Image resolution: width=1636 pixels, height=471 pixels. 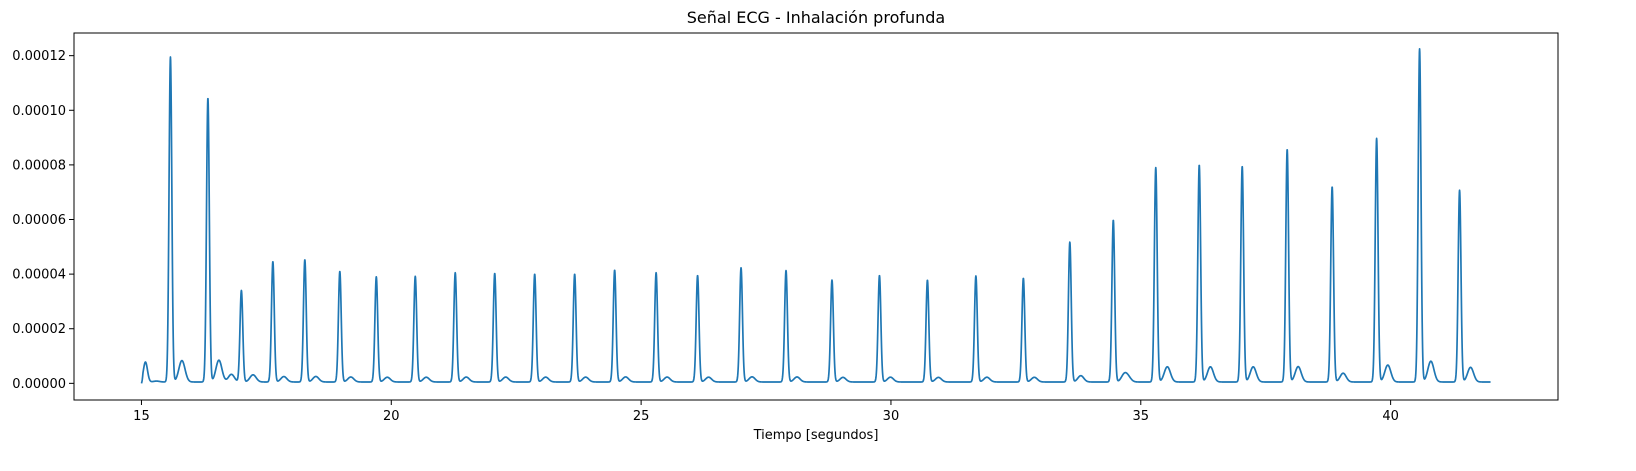 I want to click on y-tick-label: 0.00002, so click(x=39, y=329).